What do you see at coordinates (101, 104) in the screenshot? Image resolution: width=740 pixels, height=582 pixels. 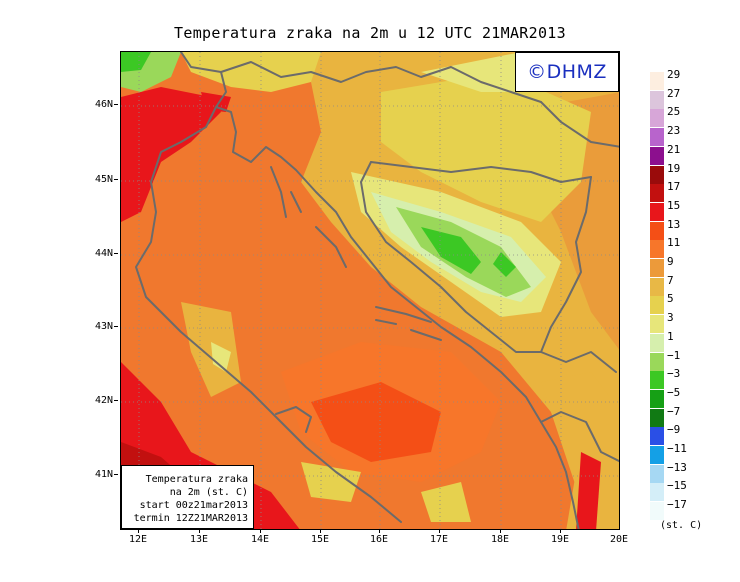 I see `lat-label: 46N` at bounding box center [101, 104].